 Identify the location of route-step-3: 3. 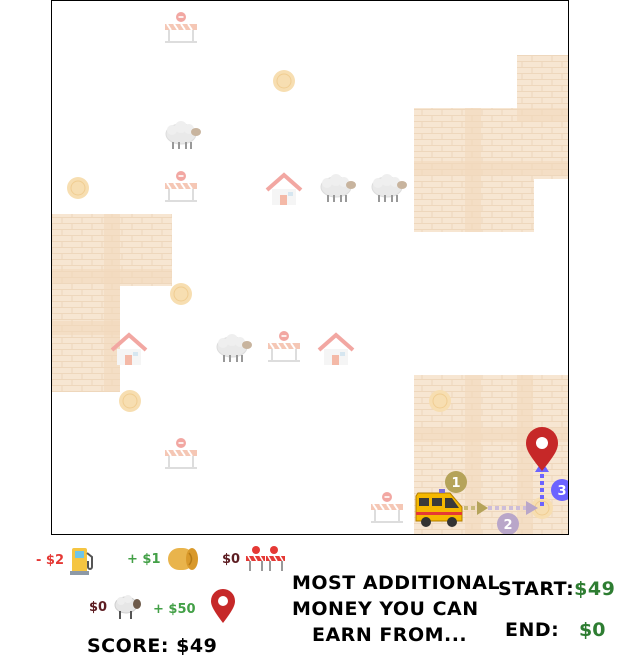
(559, 490).